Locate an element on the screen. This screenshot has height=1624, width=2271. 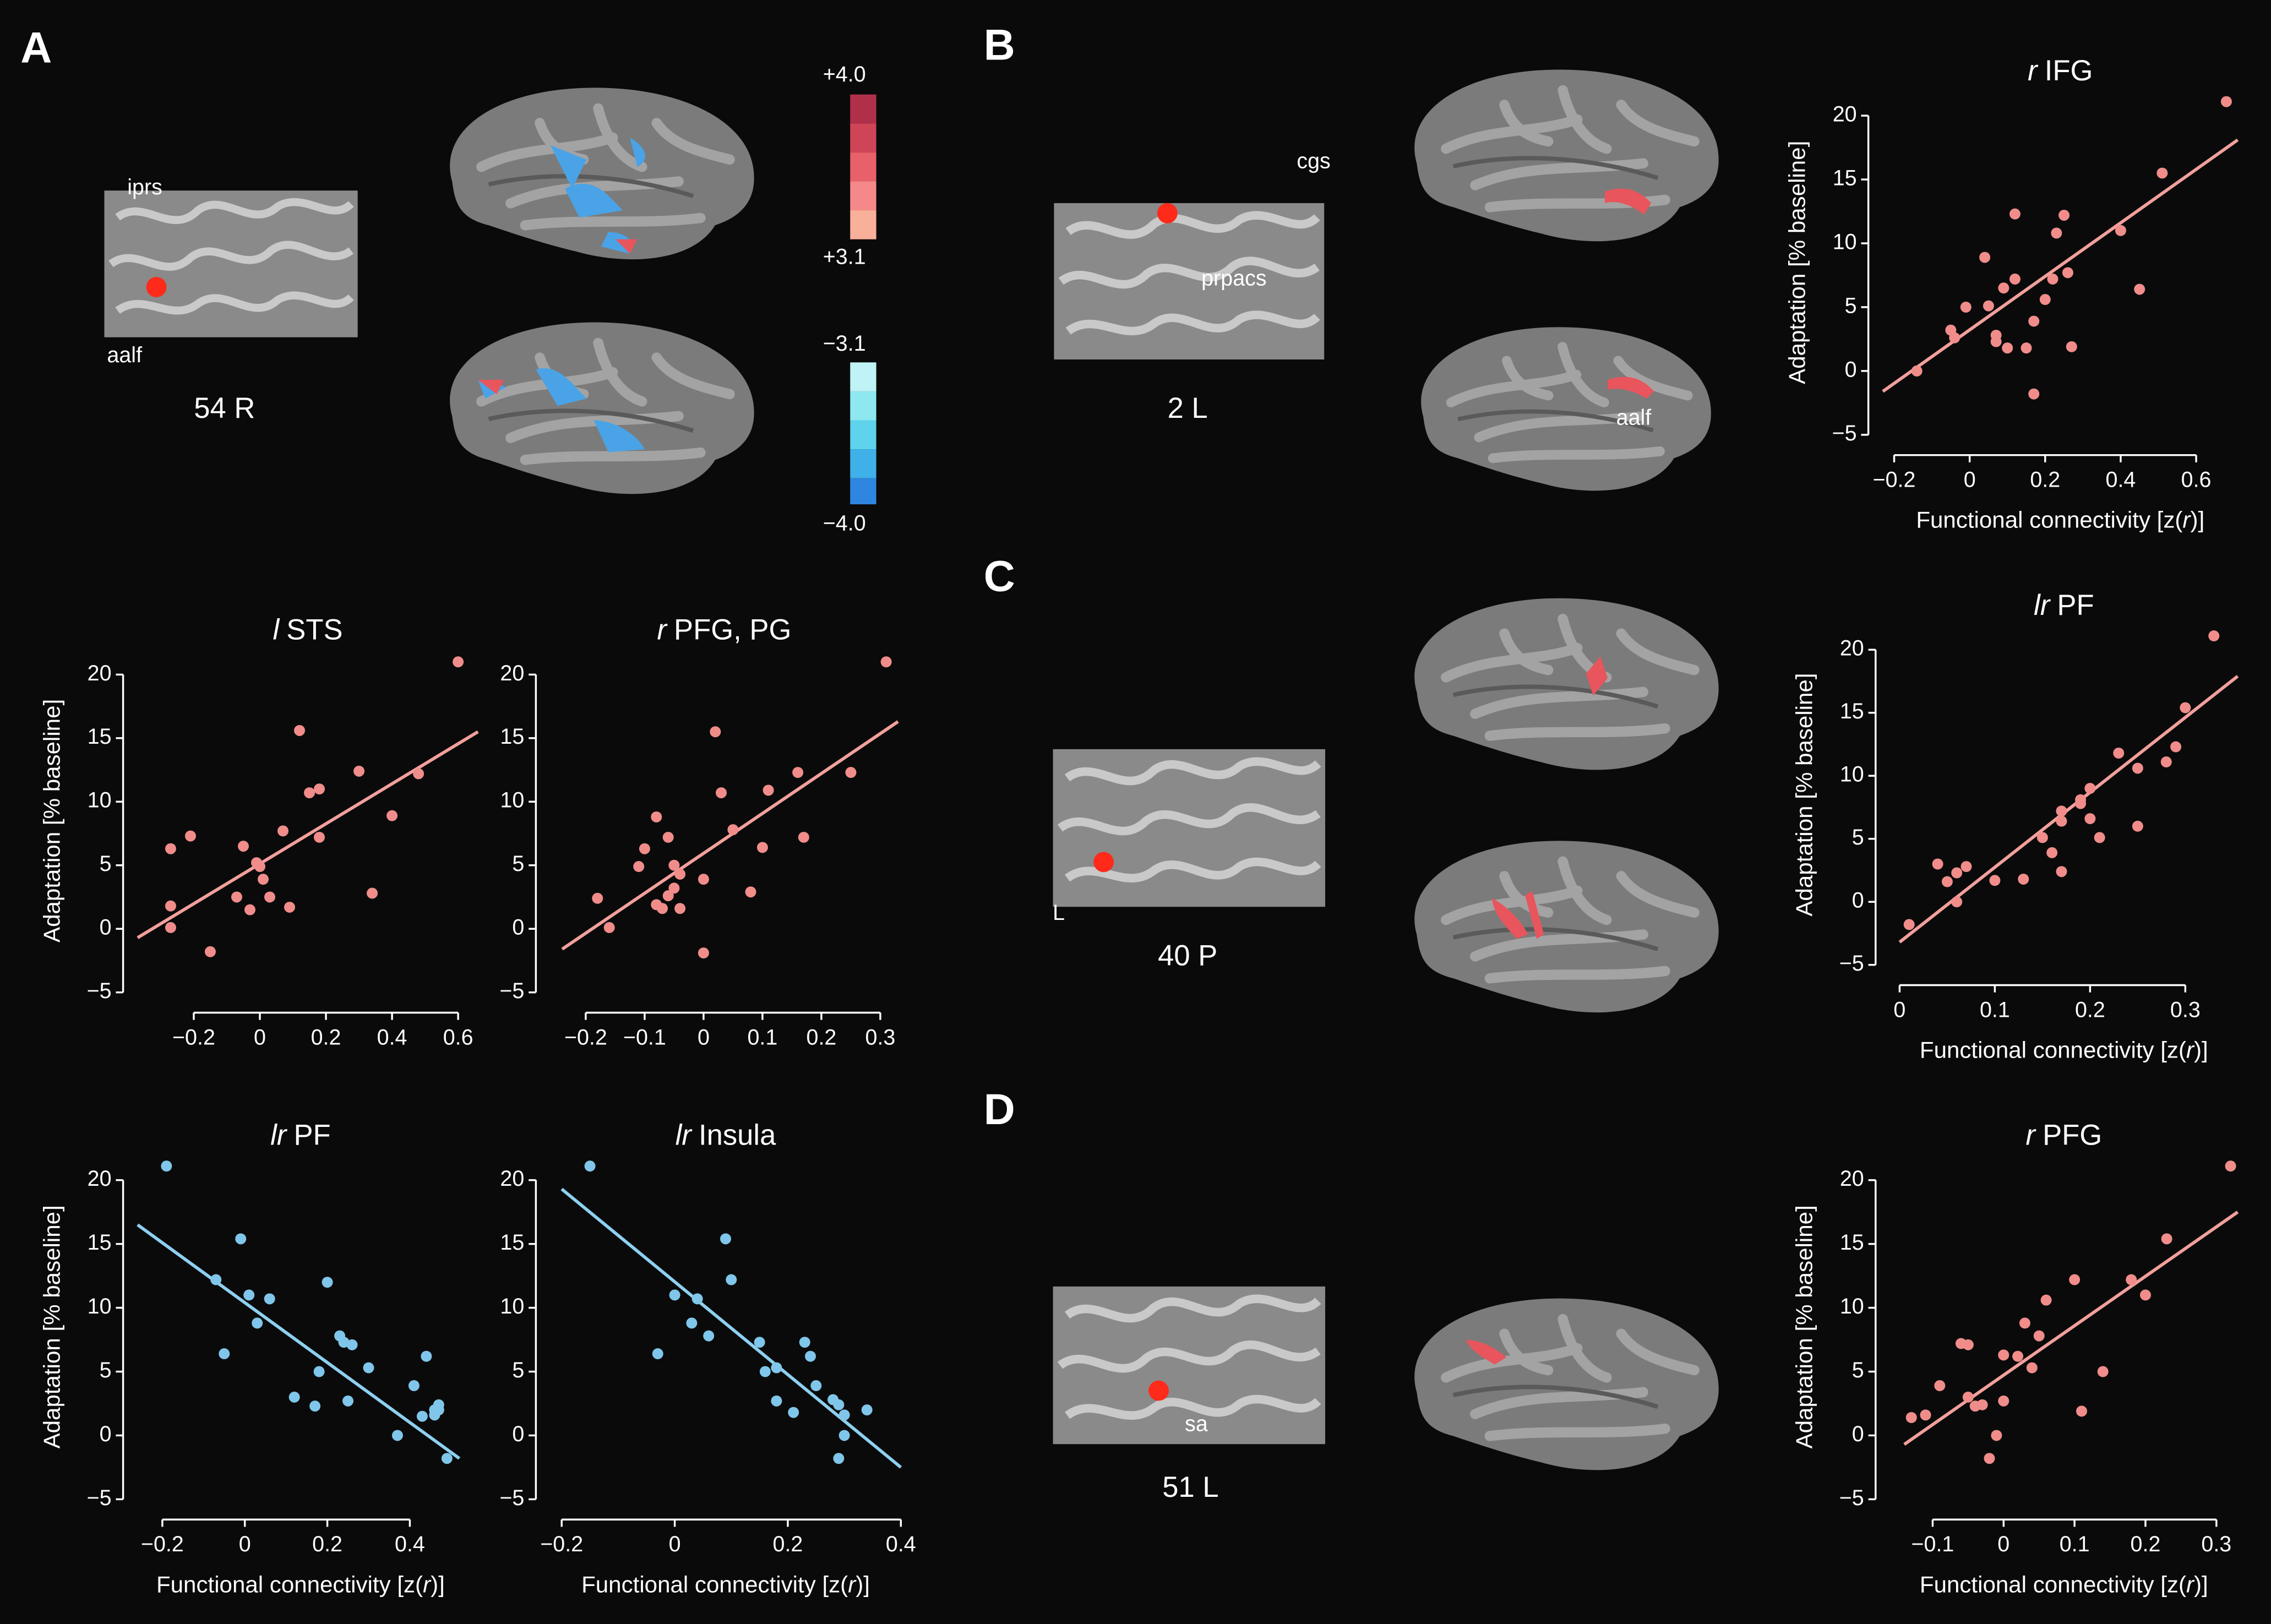
title-italic: r is located at coordinates (2033, 71).